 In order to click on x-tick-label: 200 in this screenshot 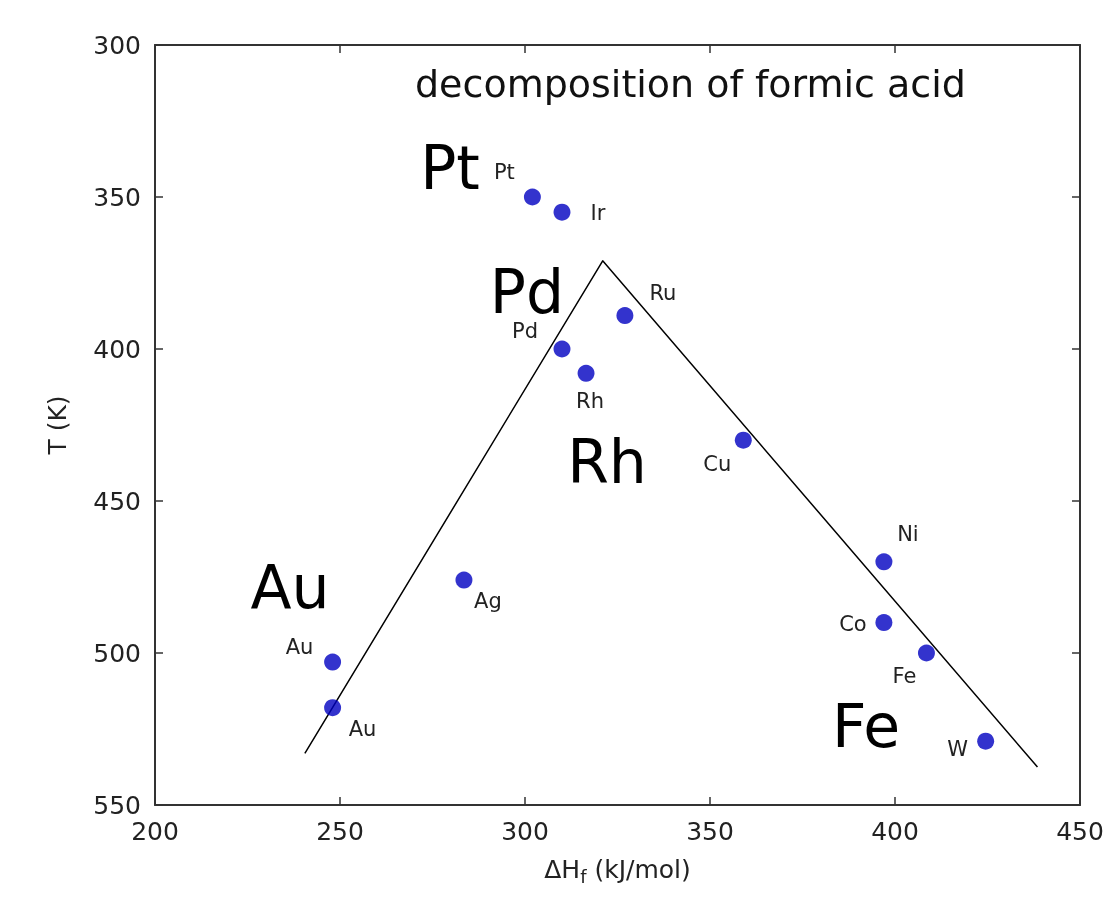, I will do `click(155, 831)`.